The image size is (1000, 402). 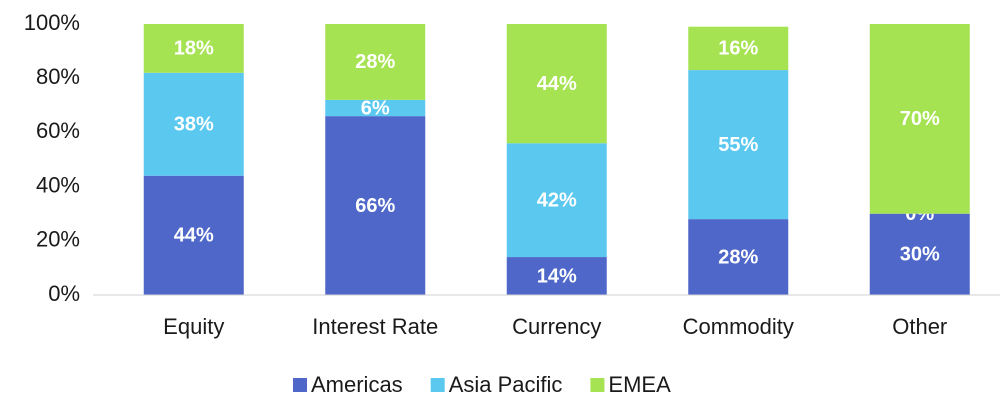 I want to click on value-label: 42%, so click(x=557, y=200).